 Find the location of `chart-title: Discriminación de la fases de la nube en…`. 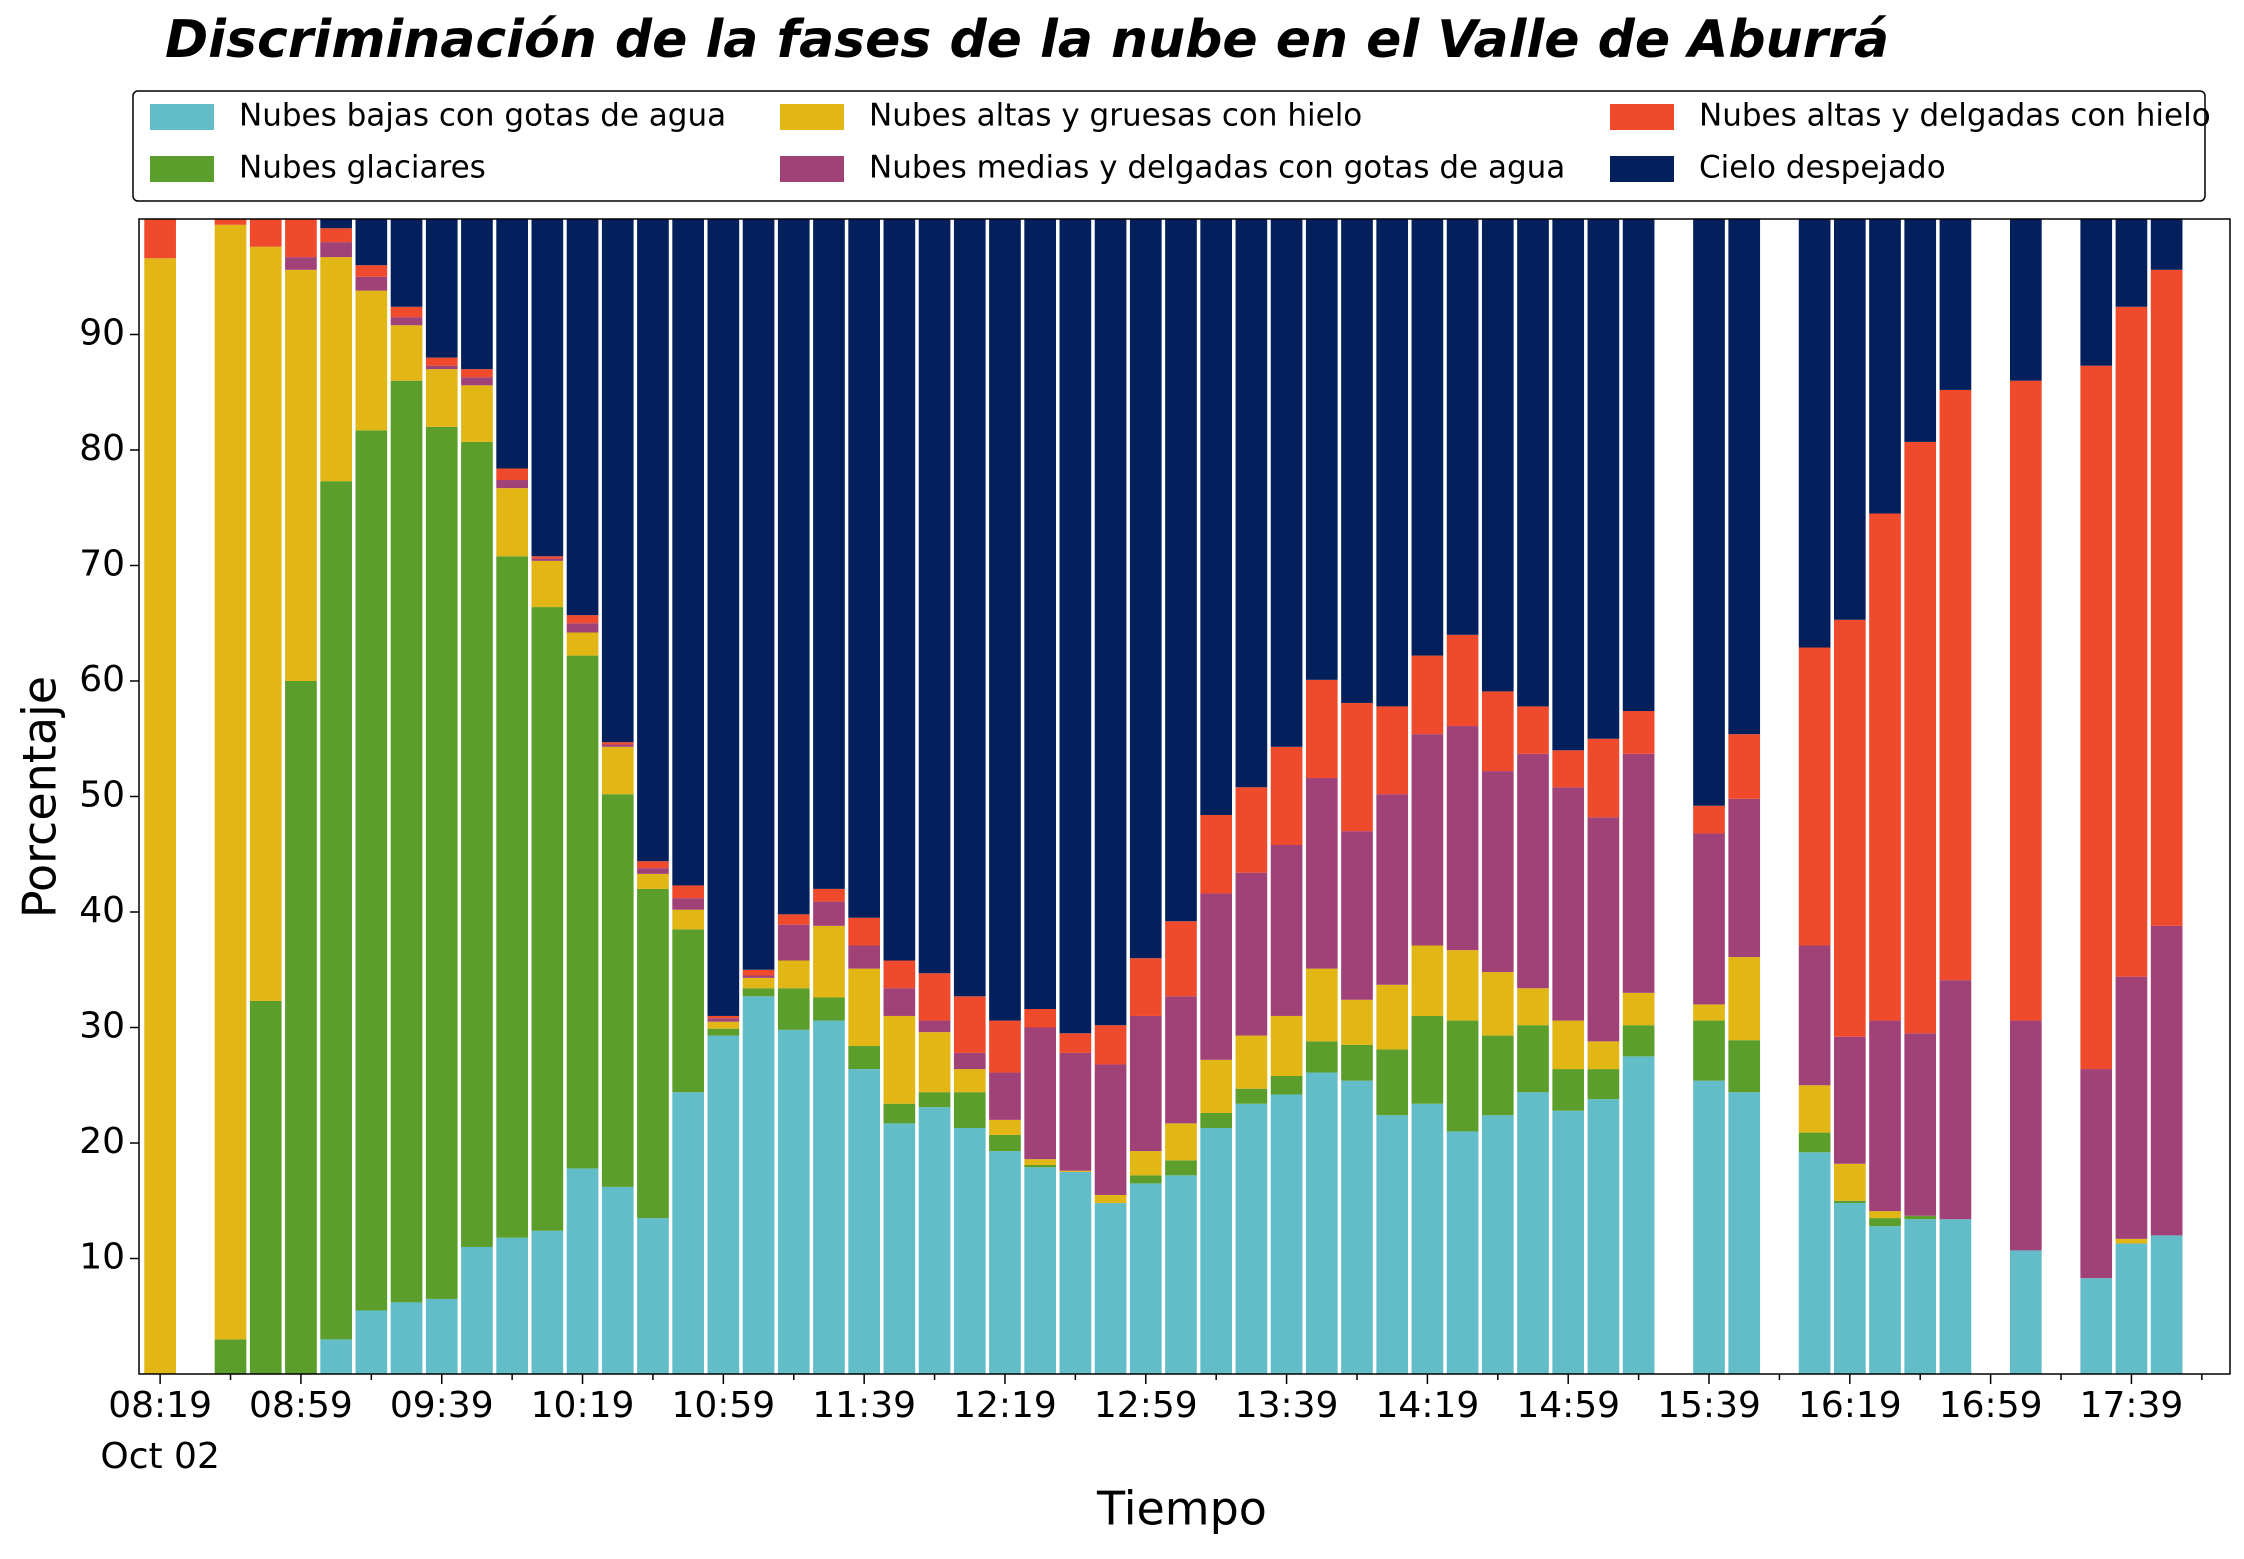

chart-title: Discriminación de la fases de la nube en… is located at coordinates (1027, 40).